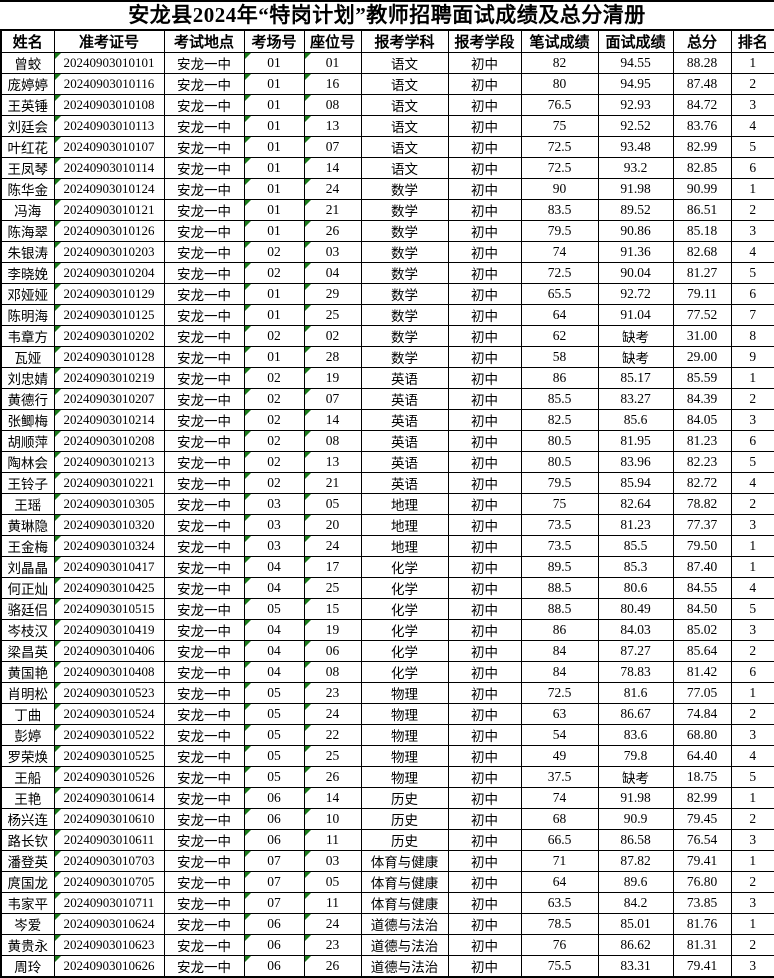 The image size is (774, 978). What do you see at coordinates (109, 903) in the screenshot?
I see `cell-exam-id: 20240903010711` at bounding box center [109, 903].